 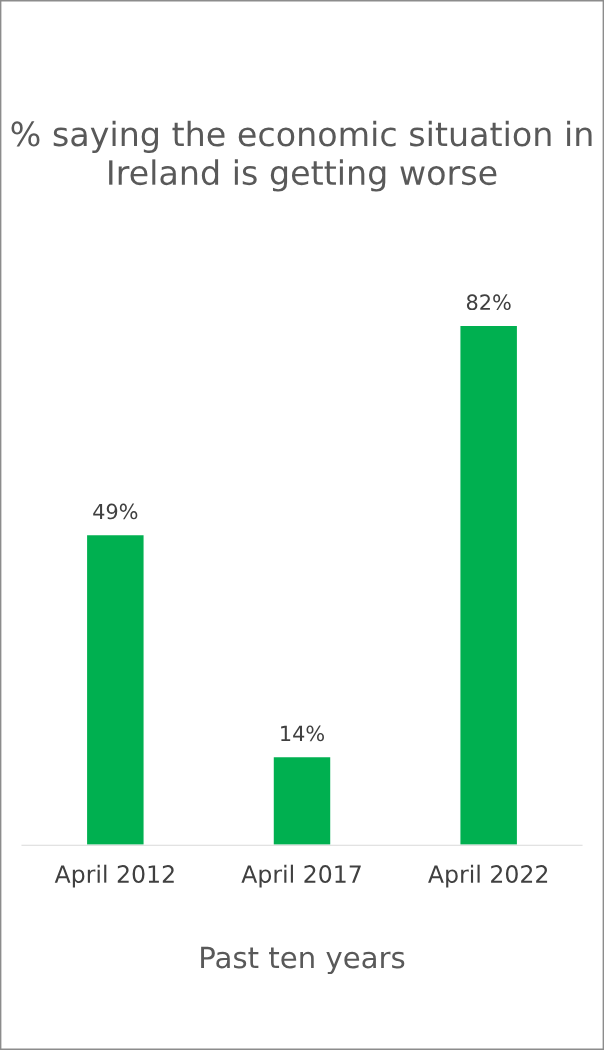 What do you see at coordinates (114, 876) in the screenshot?
I see `x-tick-label: April 2012` at bounding box center [114, 876].